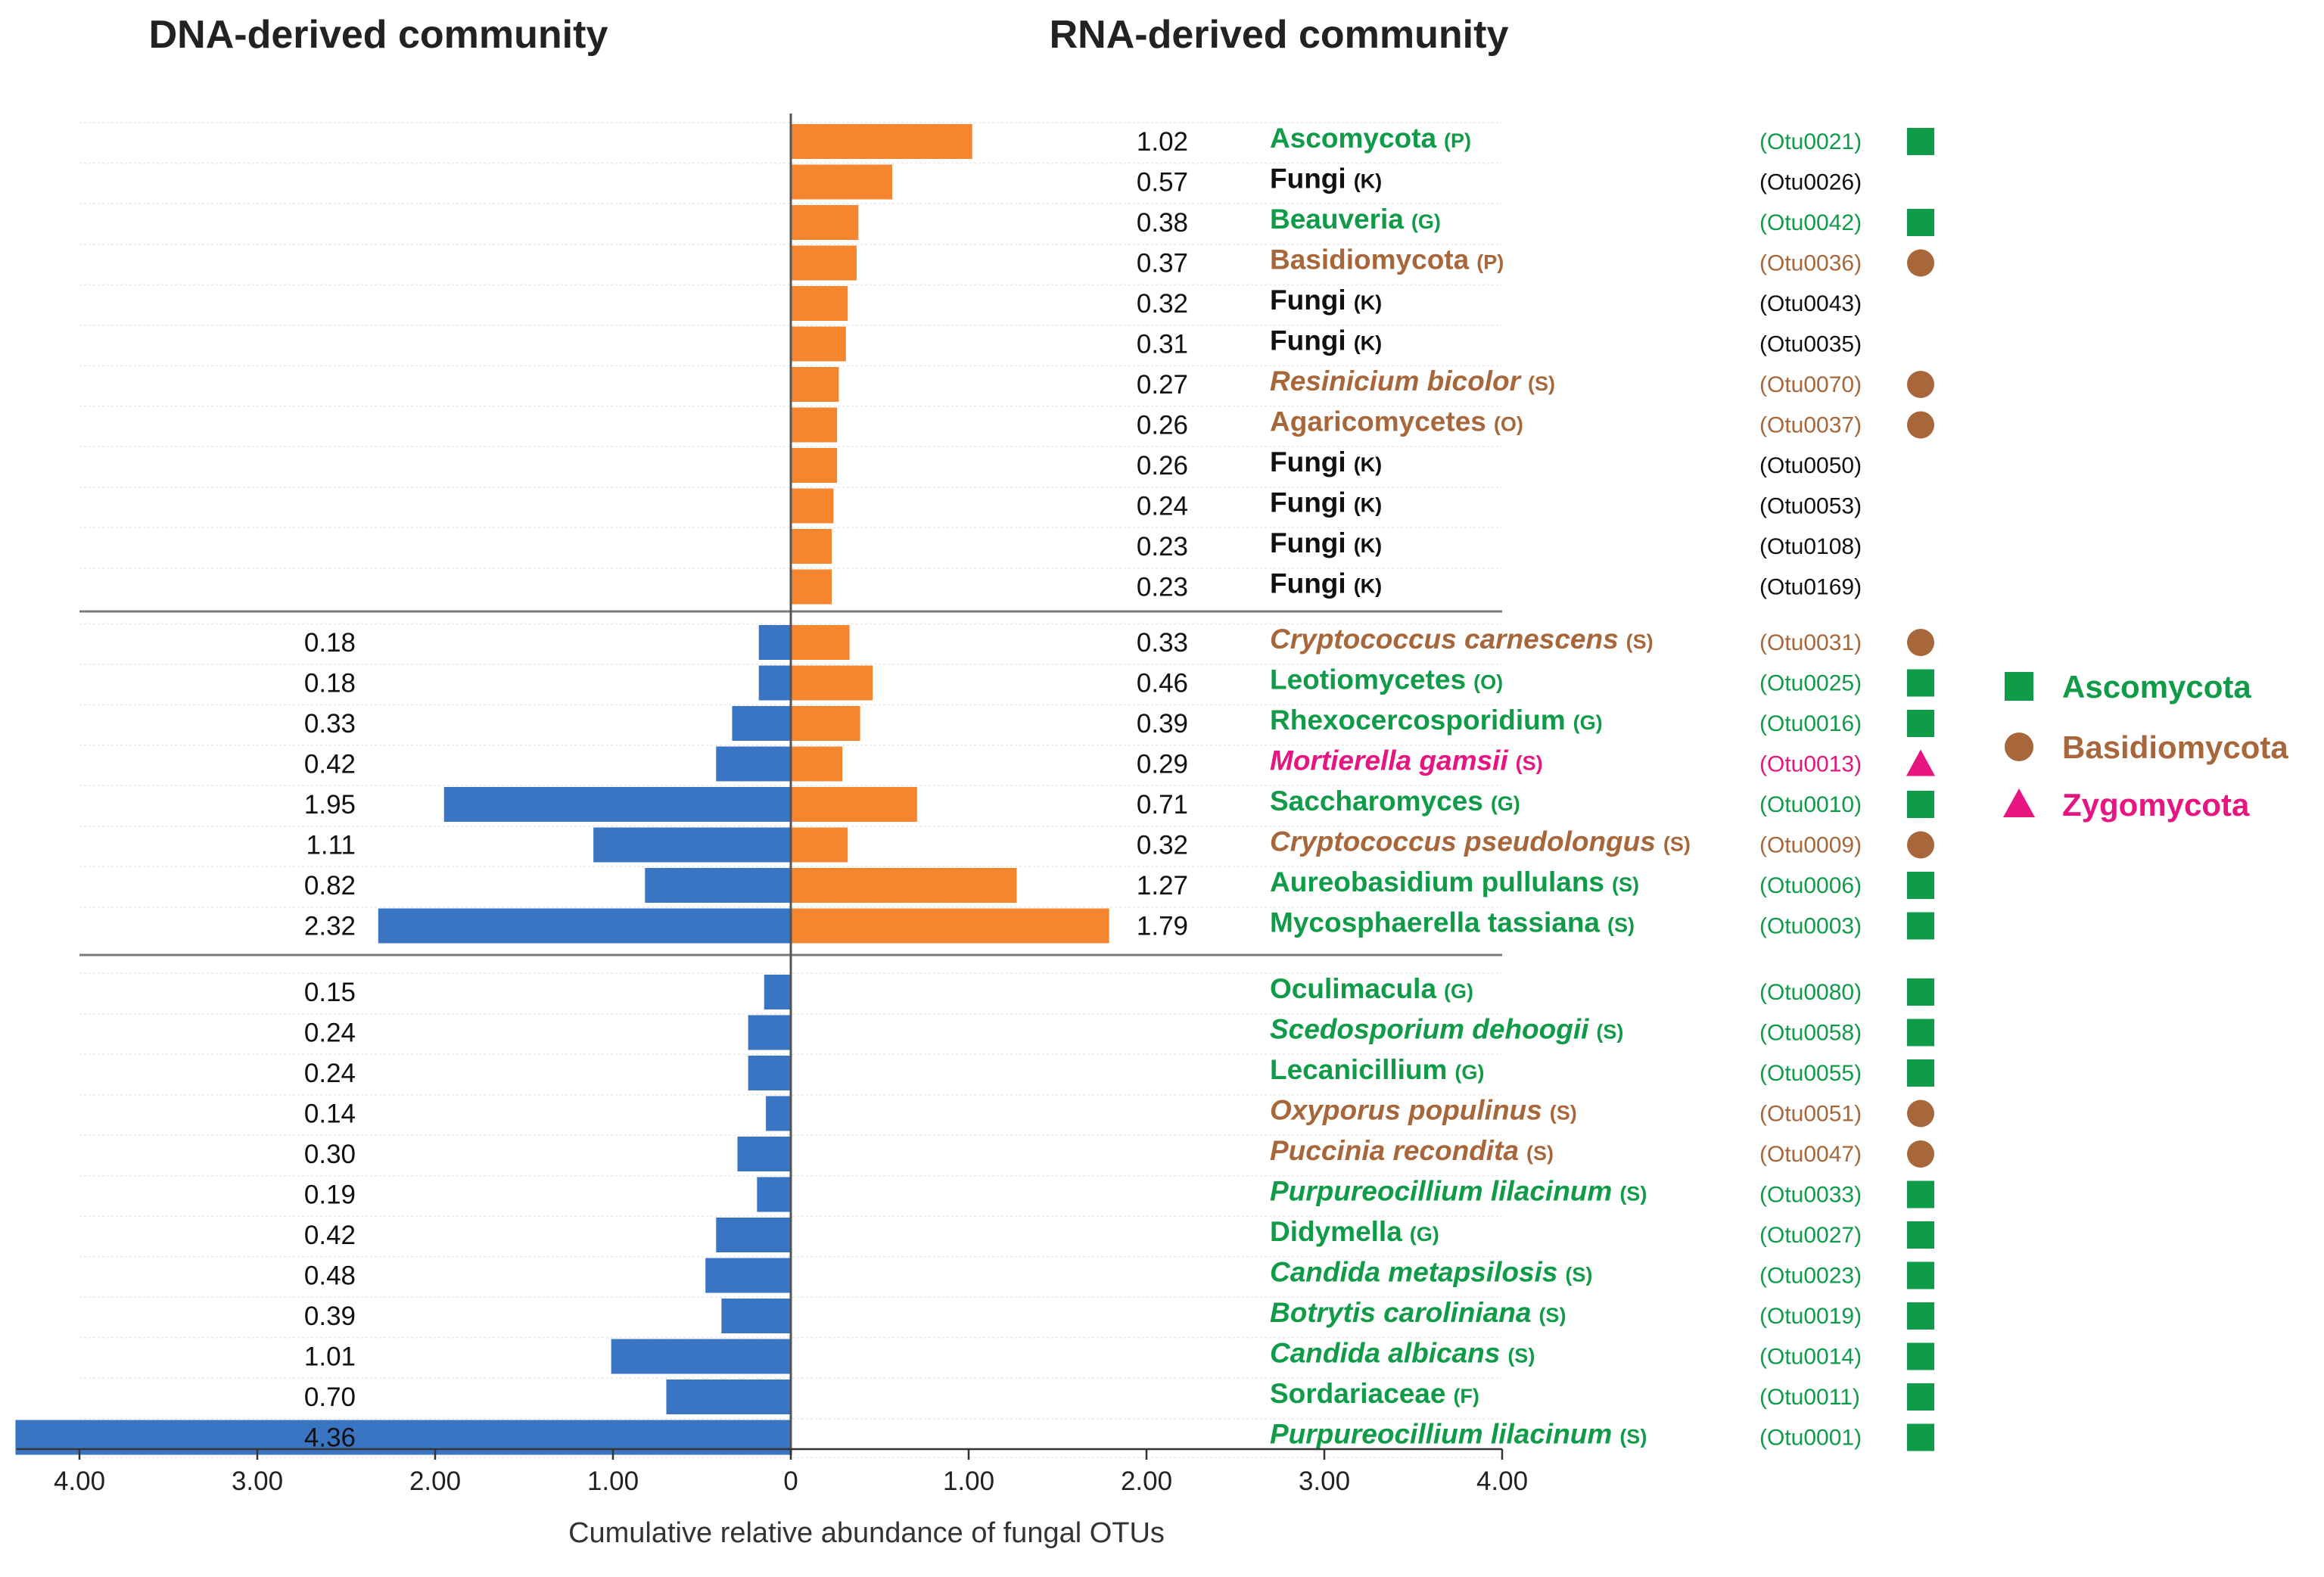 This screenshot has height=1577, width=2324. What do you see at coordinates (257, 1481) in the screenshot?
I see `x-tick-label: 3.00` at bounding box center [257, 1481].